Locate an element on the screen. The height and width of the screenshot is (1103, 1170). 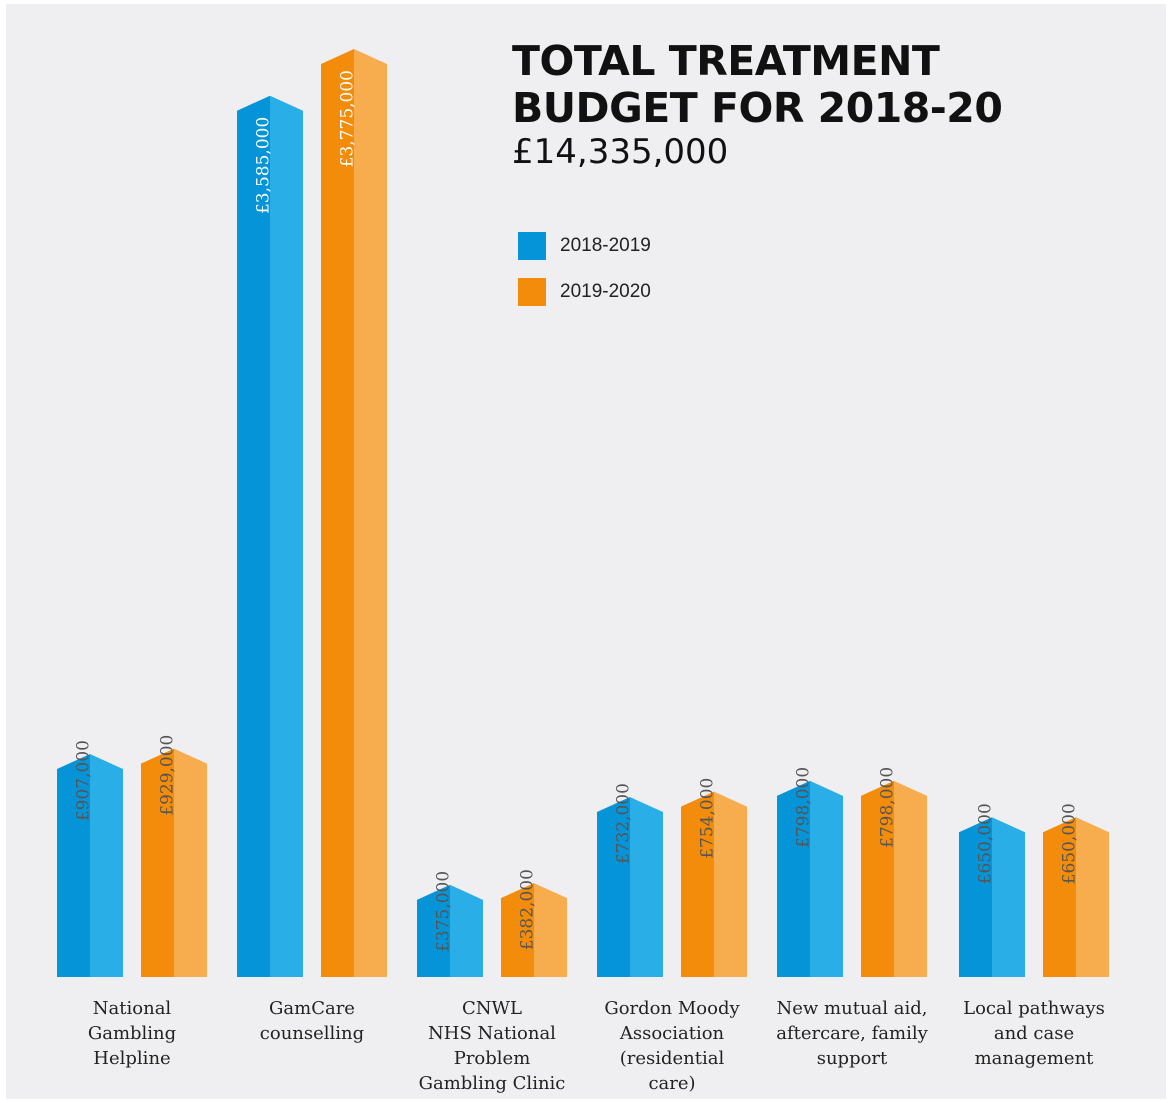
value-label: £907,000 is located at coordinates (84, 780).